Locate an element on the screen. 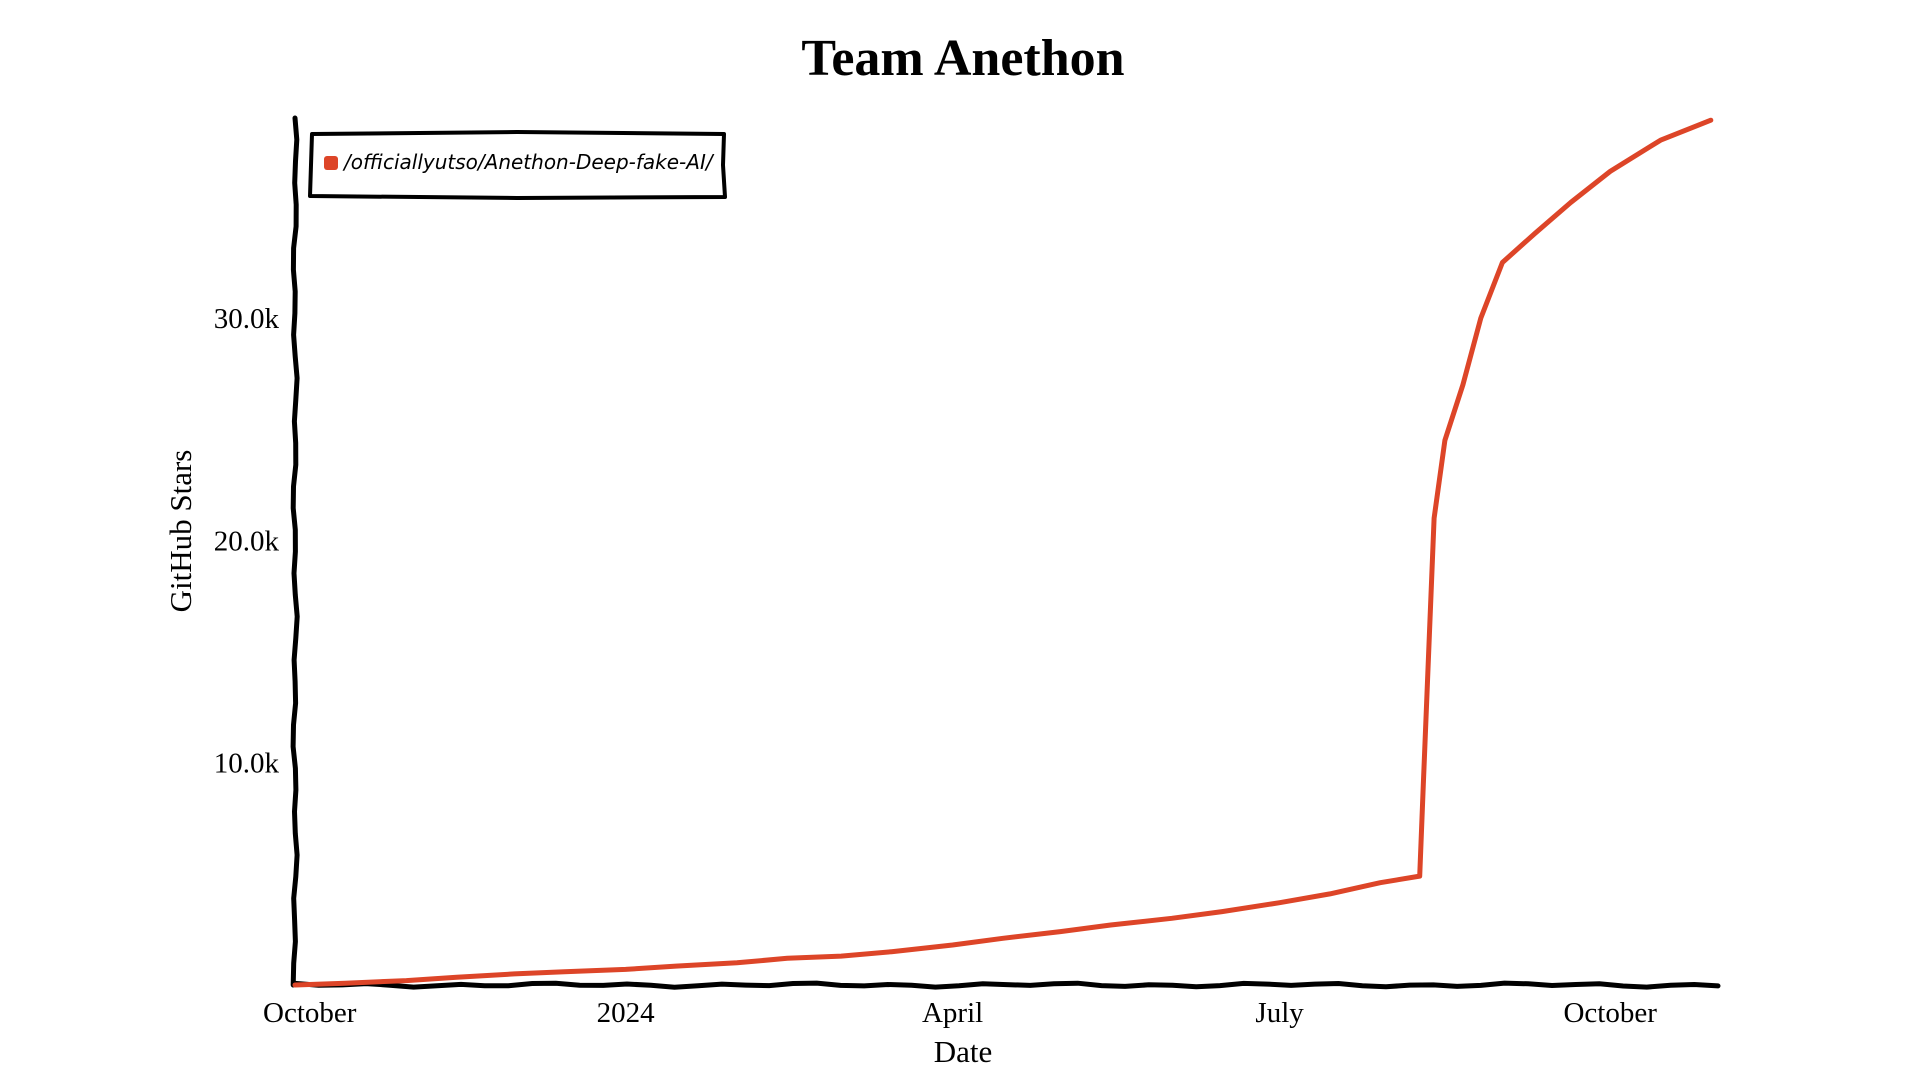 Image resolution: width=1920 pixels, height=1080 pixels. x-axis-title: Date is located at coordinates (963, 1051).